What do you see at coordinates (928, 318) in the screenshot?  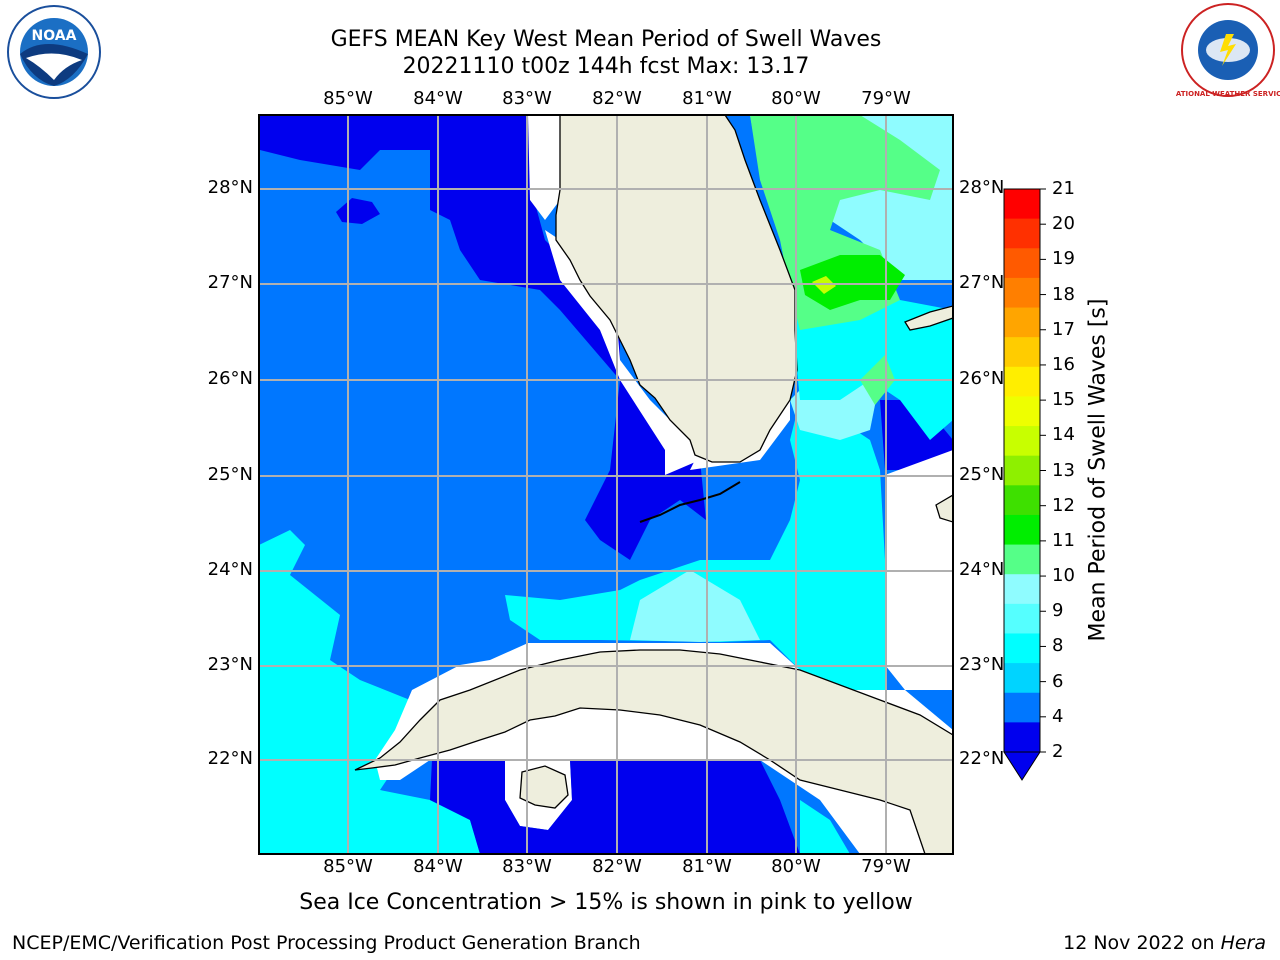 I see `land-grand-bahama` at bounding box center [928, 318].